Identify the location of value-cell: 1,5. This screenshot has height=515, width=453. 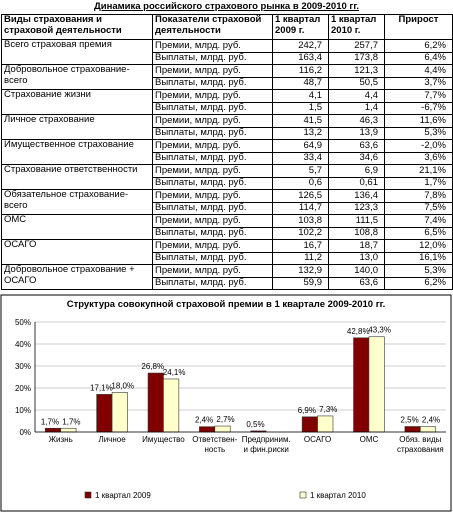
(300, 108).